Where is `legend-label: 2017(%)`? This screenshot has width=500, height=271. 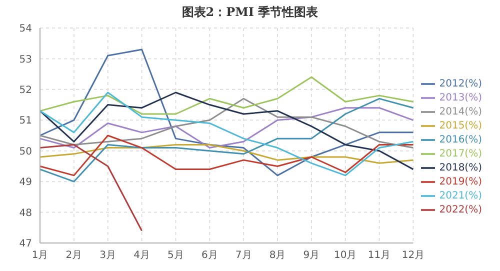
legend-label: 2017(%) is located at coordinates (460, 154).